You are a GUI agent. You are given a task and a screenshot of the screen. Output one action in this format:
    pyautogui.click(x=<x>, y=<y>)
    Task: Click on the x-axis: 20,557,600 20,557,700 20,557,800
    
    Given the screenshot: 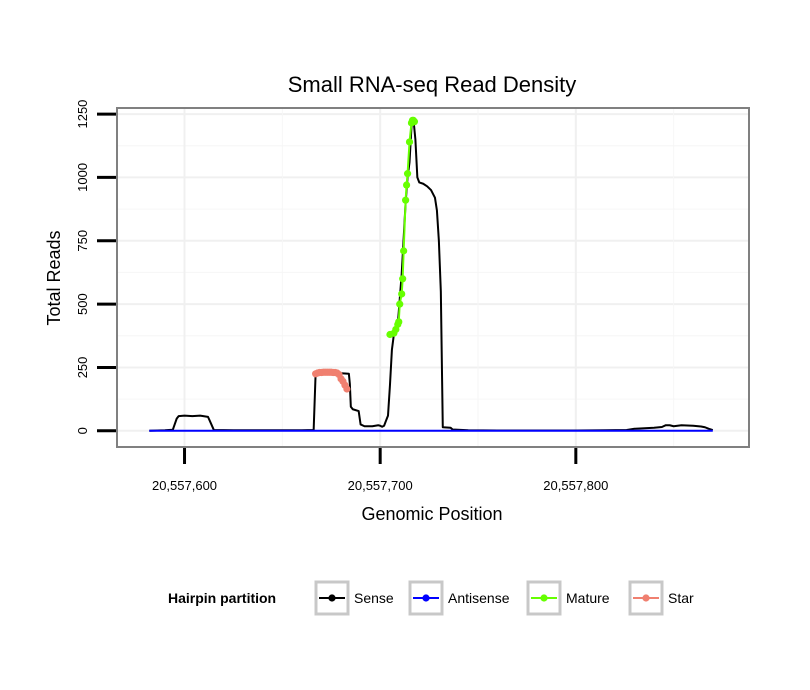 What is the action you would take?
    pyautogui.click(x=380, y=470)
    